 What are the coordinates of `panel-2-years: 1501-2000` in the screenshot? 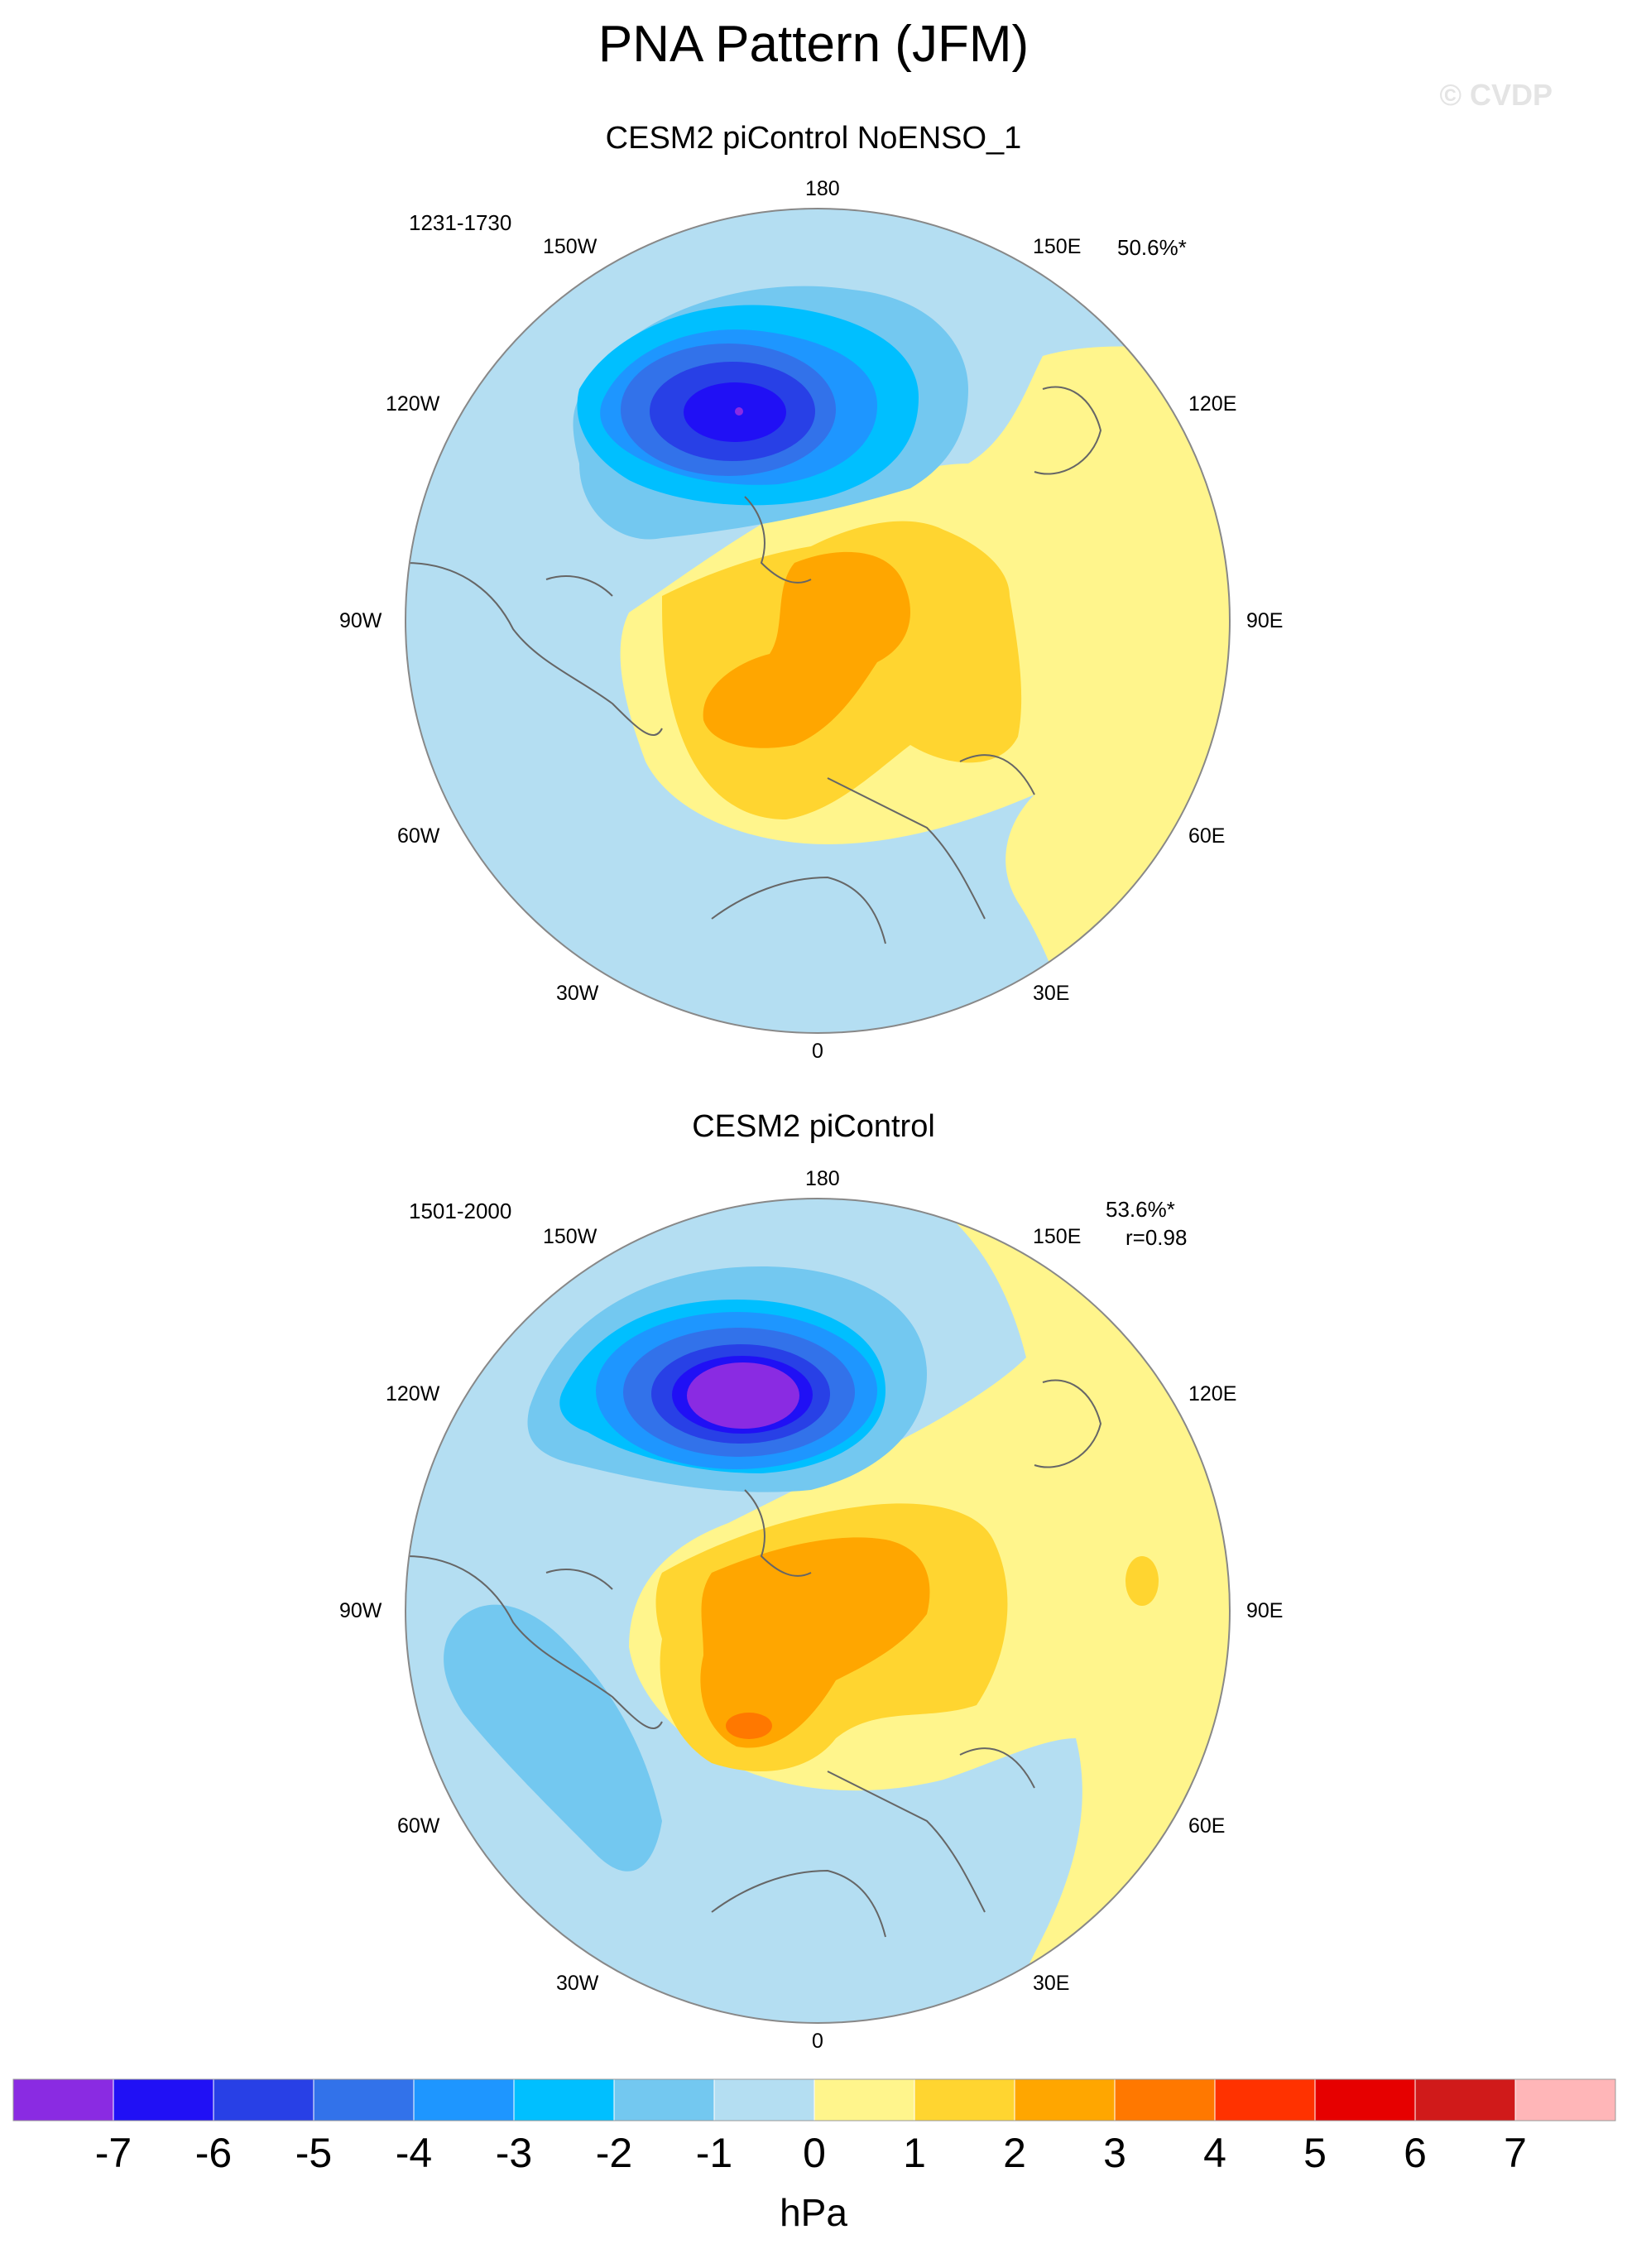 It's located at (460, 1211).